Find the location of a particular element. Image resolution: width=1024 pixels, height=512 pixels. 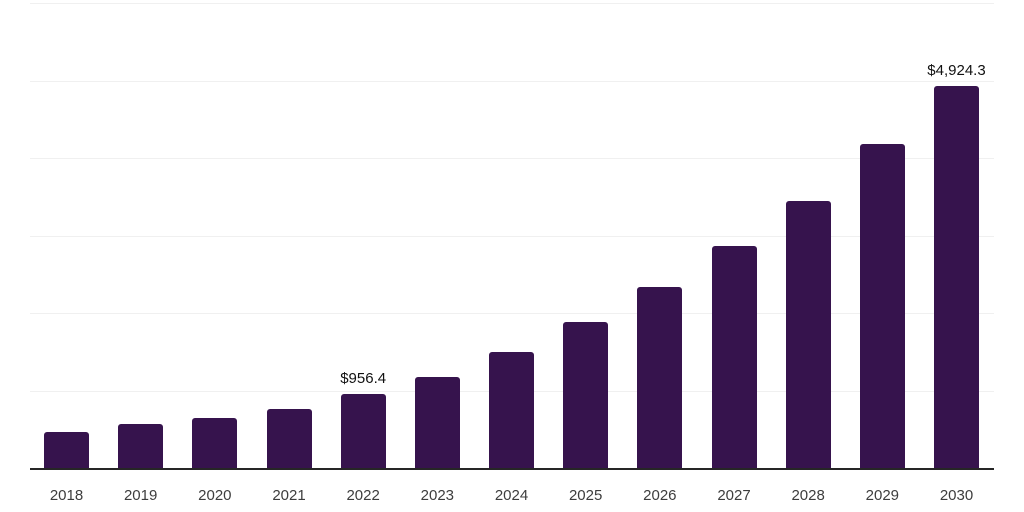

bar-2022 is located at coordinates (363, 430).